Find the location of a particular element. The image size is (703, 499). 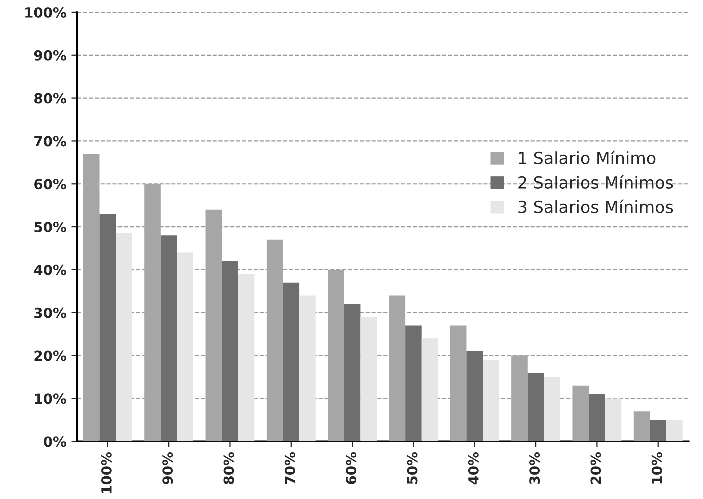

x-tick-label: 40% is located at coordinates (473, 468).